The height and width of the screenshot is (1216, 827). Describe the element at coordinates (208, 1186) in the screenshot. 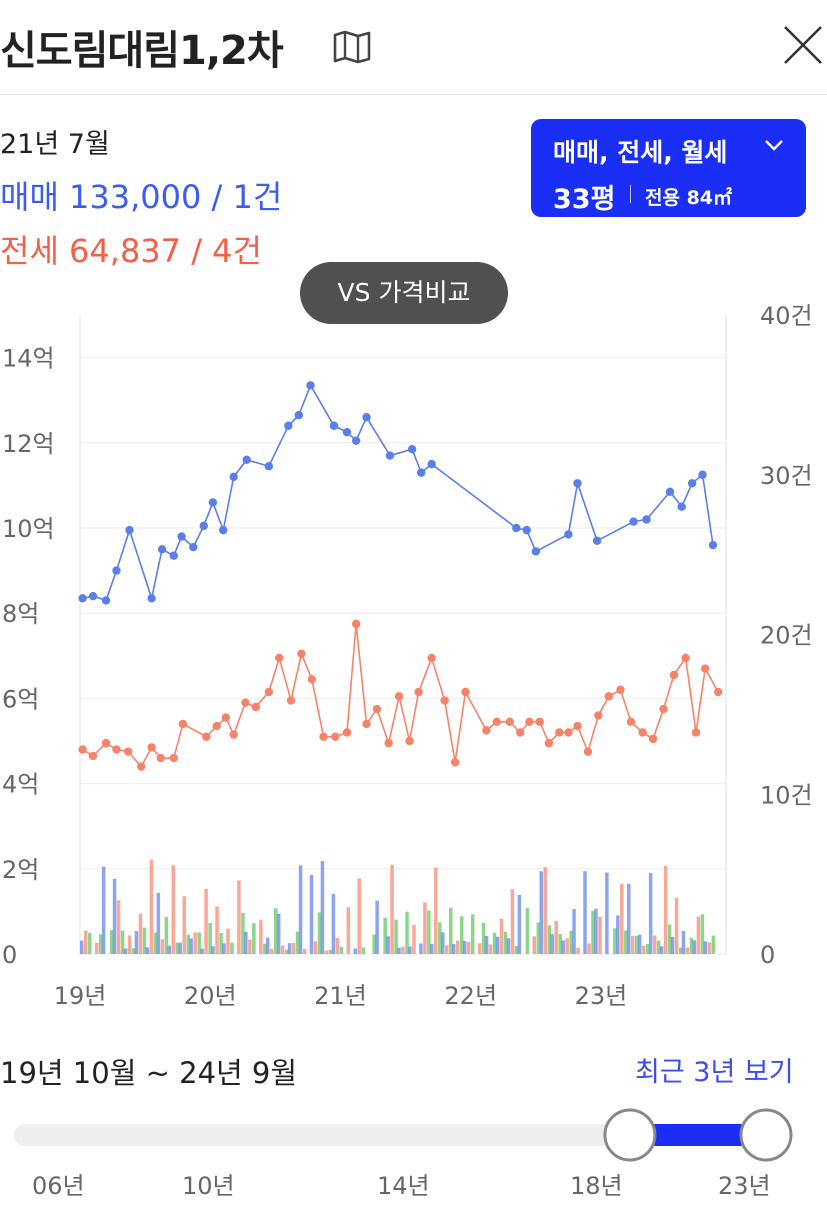

I see `slider-tick: 10년` at that location.